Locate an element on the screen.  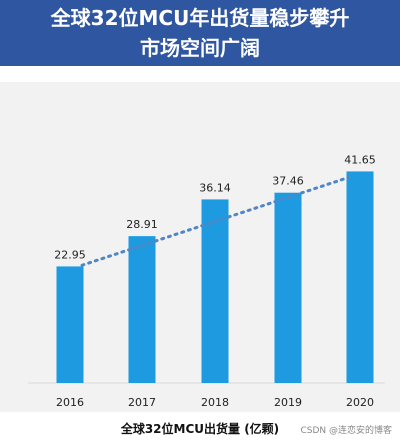
chart-title-line-2: 市场空间广阔 is located at coordinates (200, 48).